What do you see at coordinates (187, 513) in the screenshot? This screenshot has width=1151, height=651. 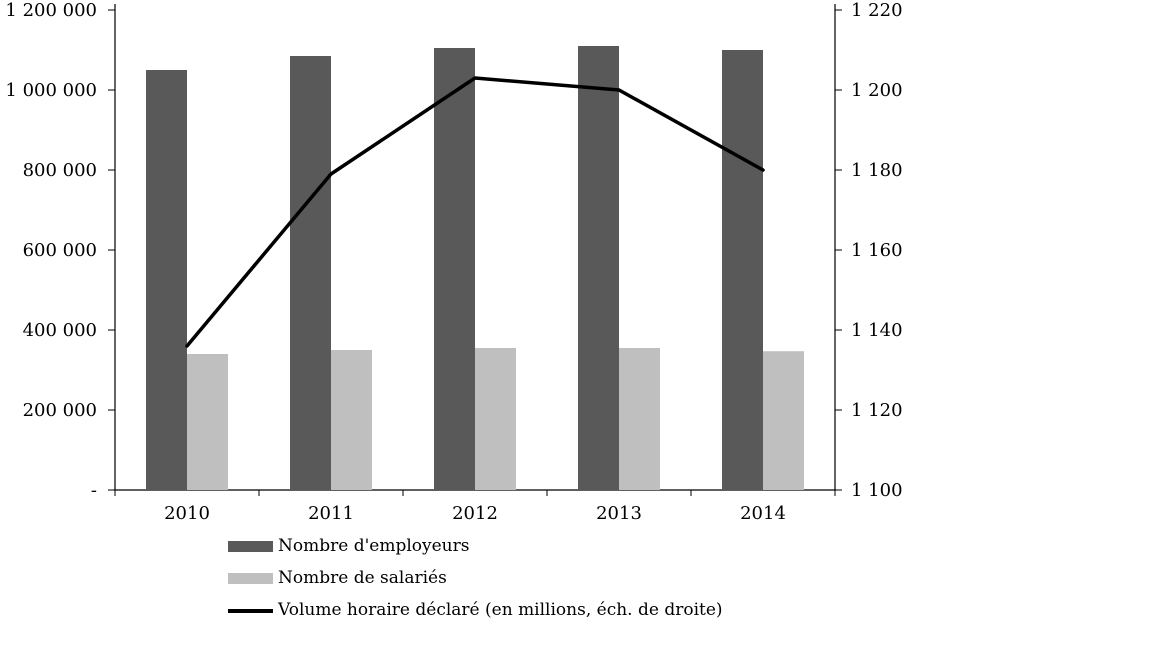 I see `x-axis-category-label-2010: 2010` at bounding box center [187, 513].